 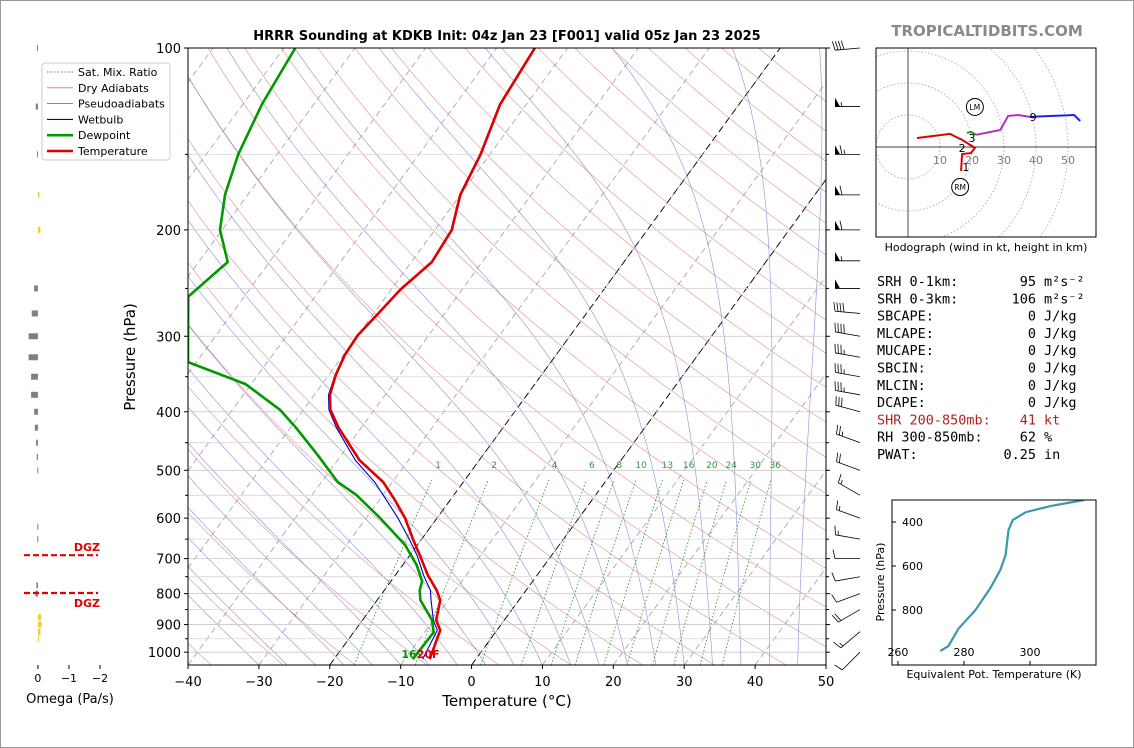 What do you see at coordinates (1019, 455) in the screenshot?
I see `parameter-value: 0.25` at bounding box center [1019, 455].